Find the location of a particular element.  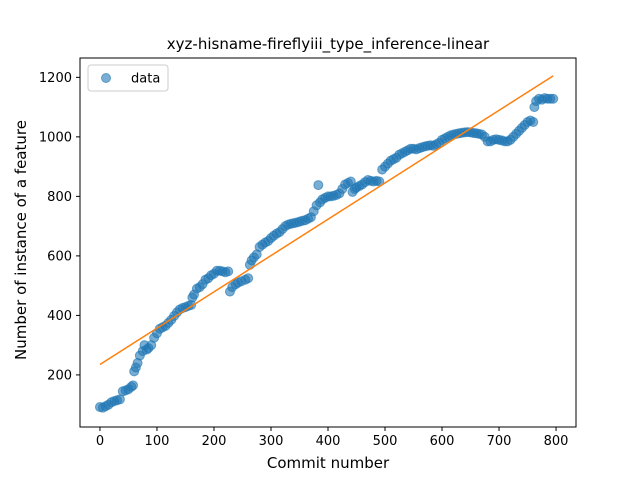

x-tick-label: 600 is located at coordinates (442, 441).